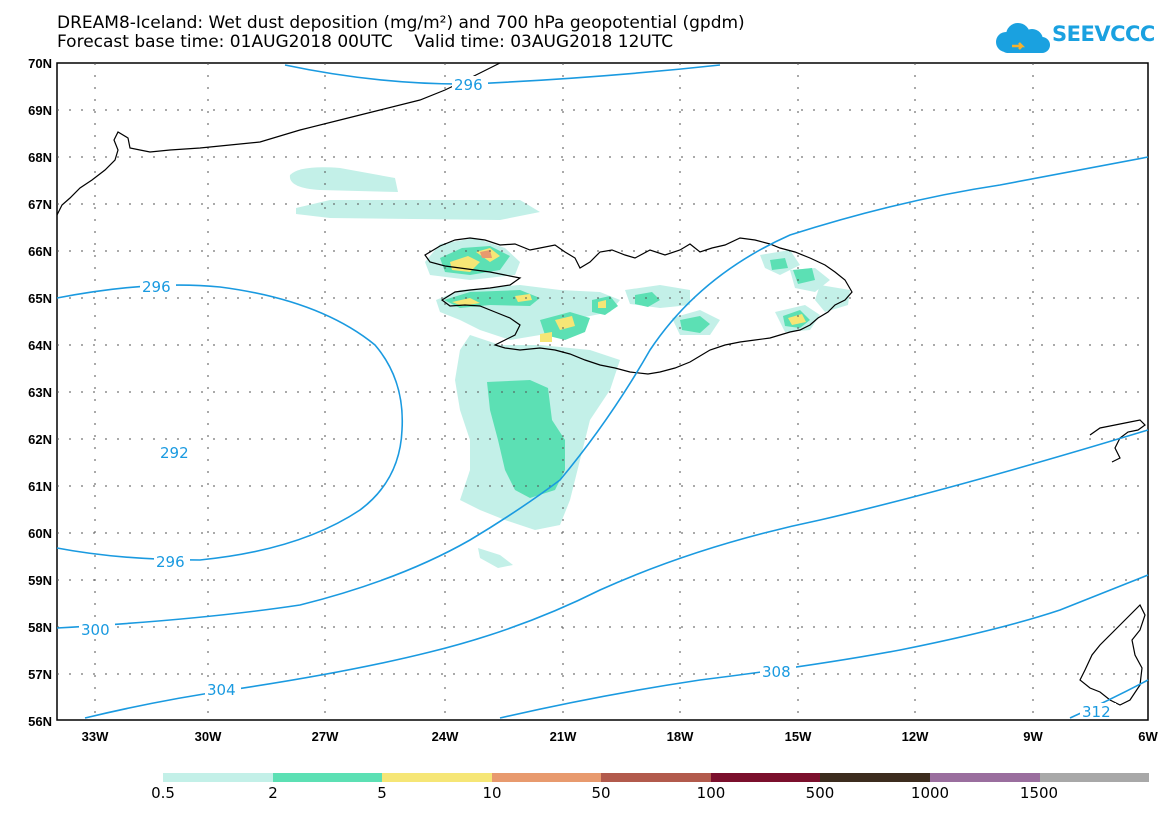 The width and height of the screenshot is (1175, 815). I want to click on lat-label: 59N, so click(40, 580).